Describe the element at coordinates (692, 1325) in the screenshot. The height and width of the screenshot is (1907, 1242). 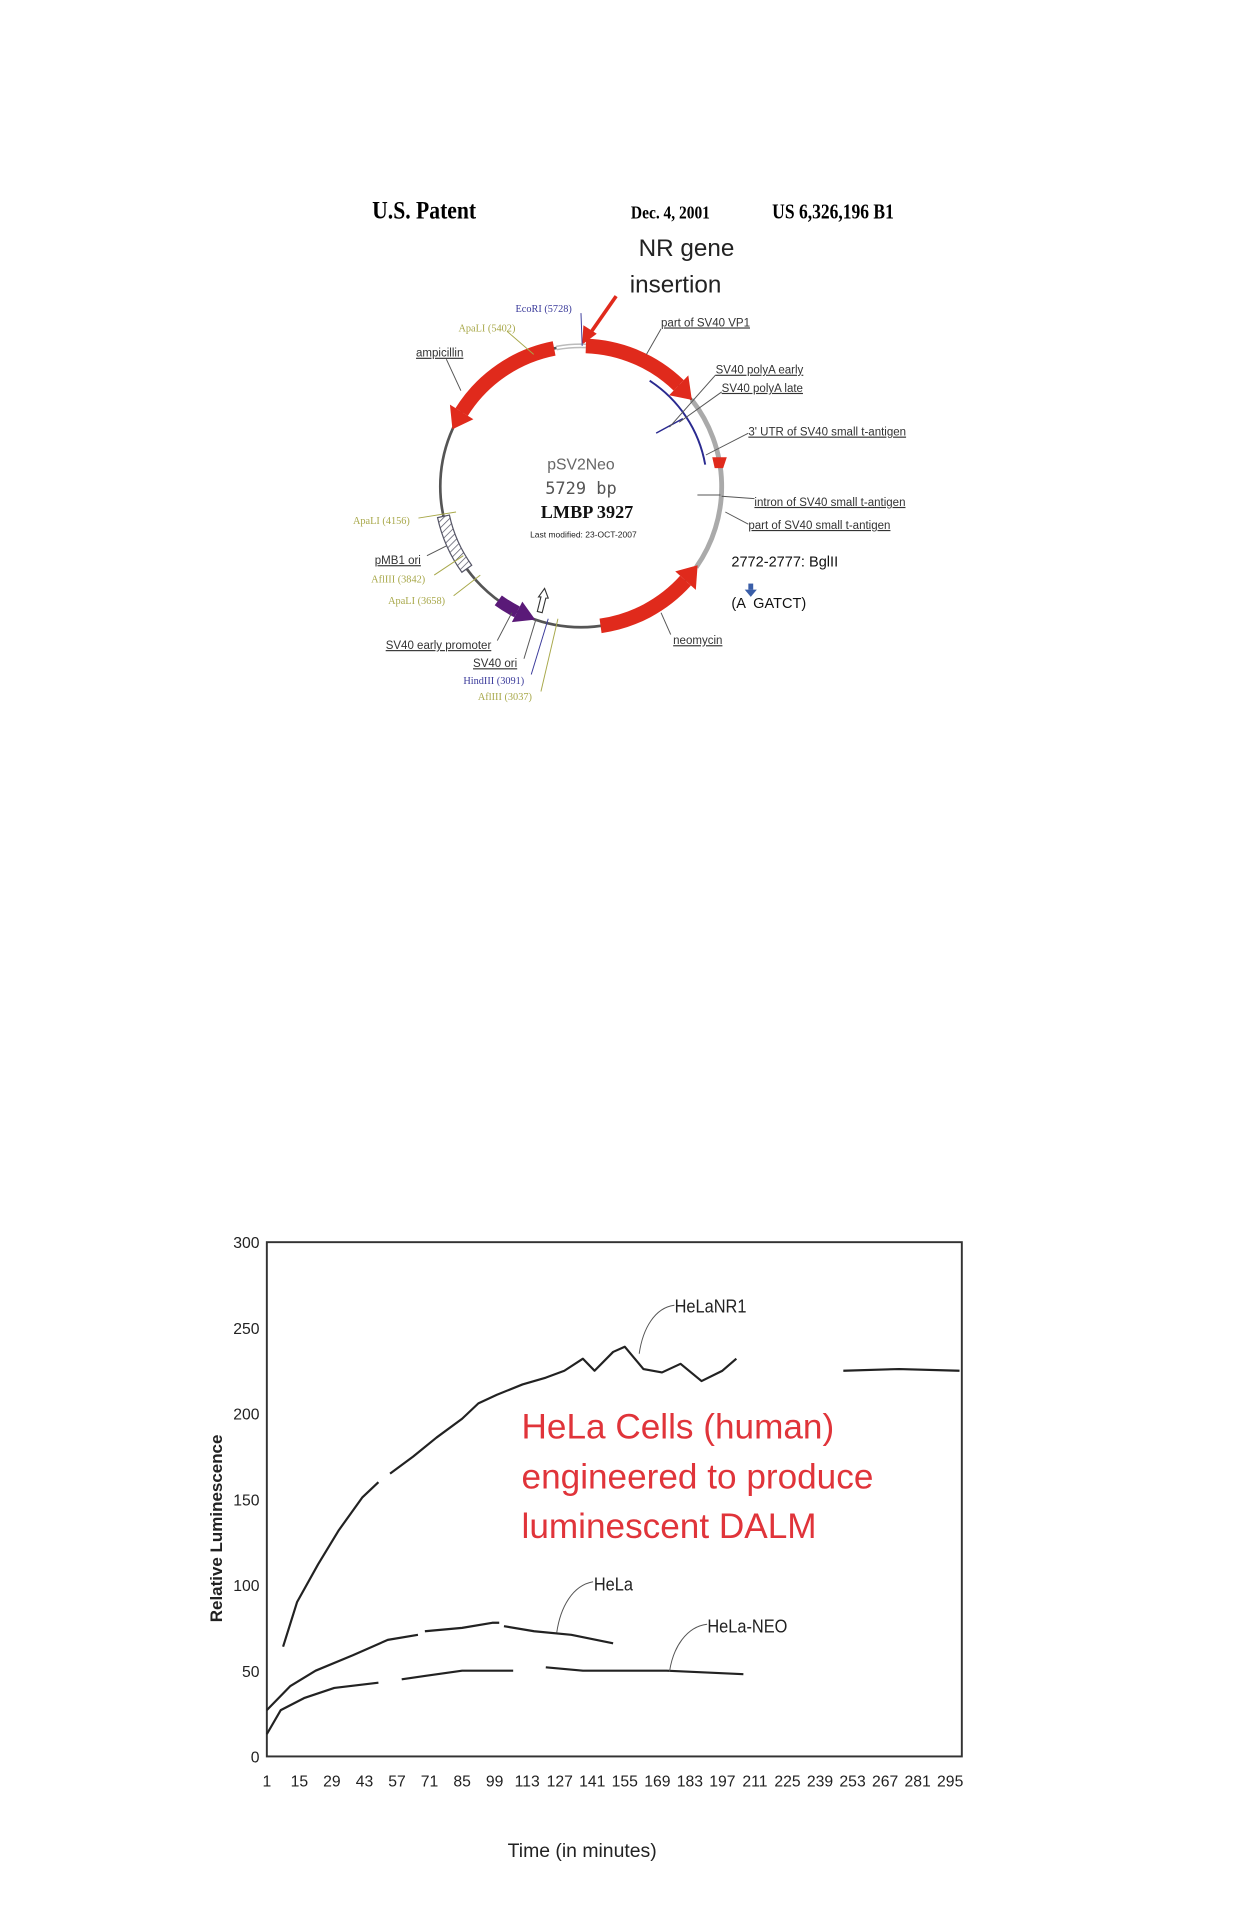
I see `series-label-helanr1: HeLaNR1` at that location.